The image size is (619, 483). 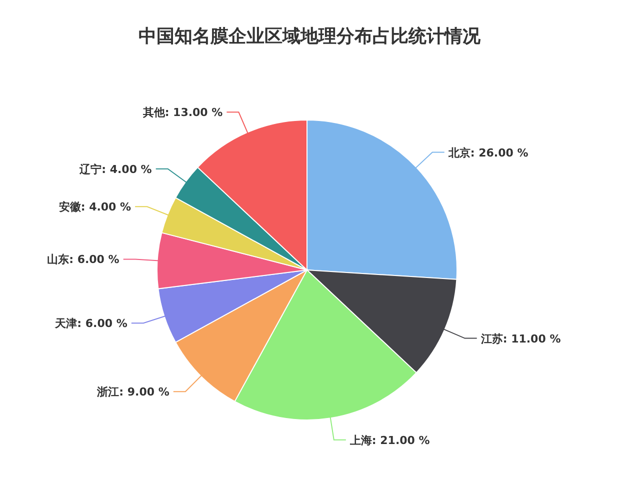 I want to click on slice-label: 其他: 13.00 %, so click(x=182, y=113).